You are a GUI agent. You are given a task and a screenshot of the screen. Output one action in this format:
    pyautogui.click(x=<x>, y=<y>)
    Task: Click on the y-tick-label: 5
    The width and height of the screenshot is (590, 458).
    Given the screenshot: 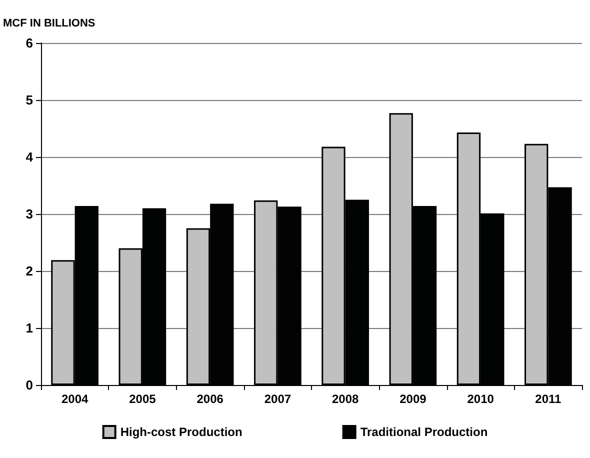 What is the action you would take?
    pyautogui.click(x=29, y=100)
    